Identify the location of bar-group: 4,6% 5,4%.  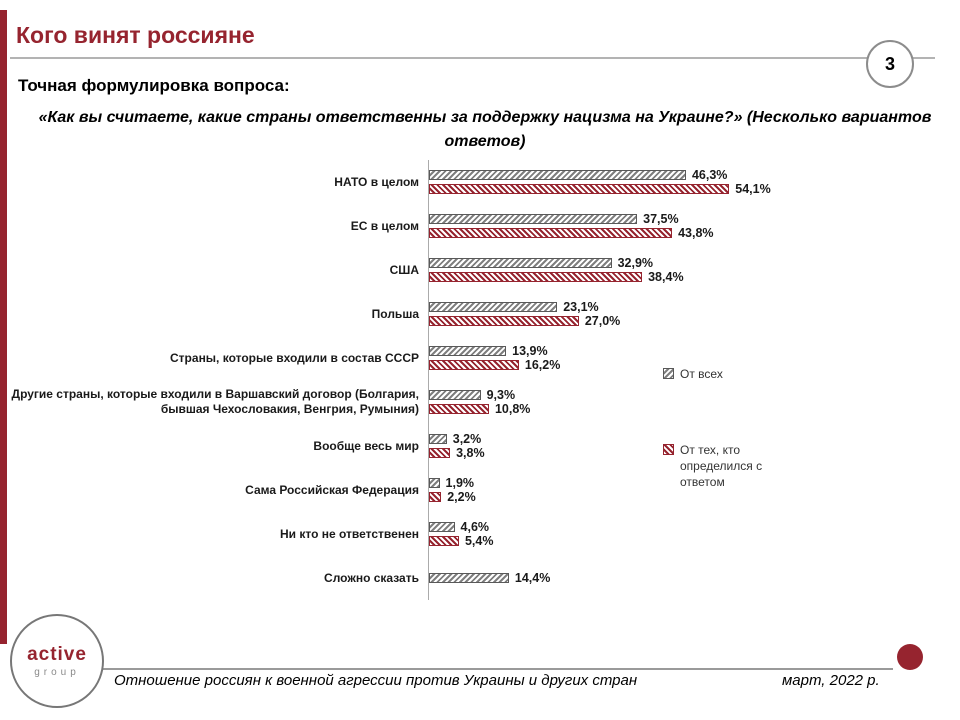
(694, 534).